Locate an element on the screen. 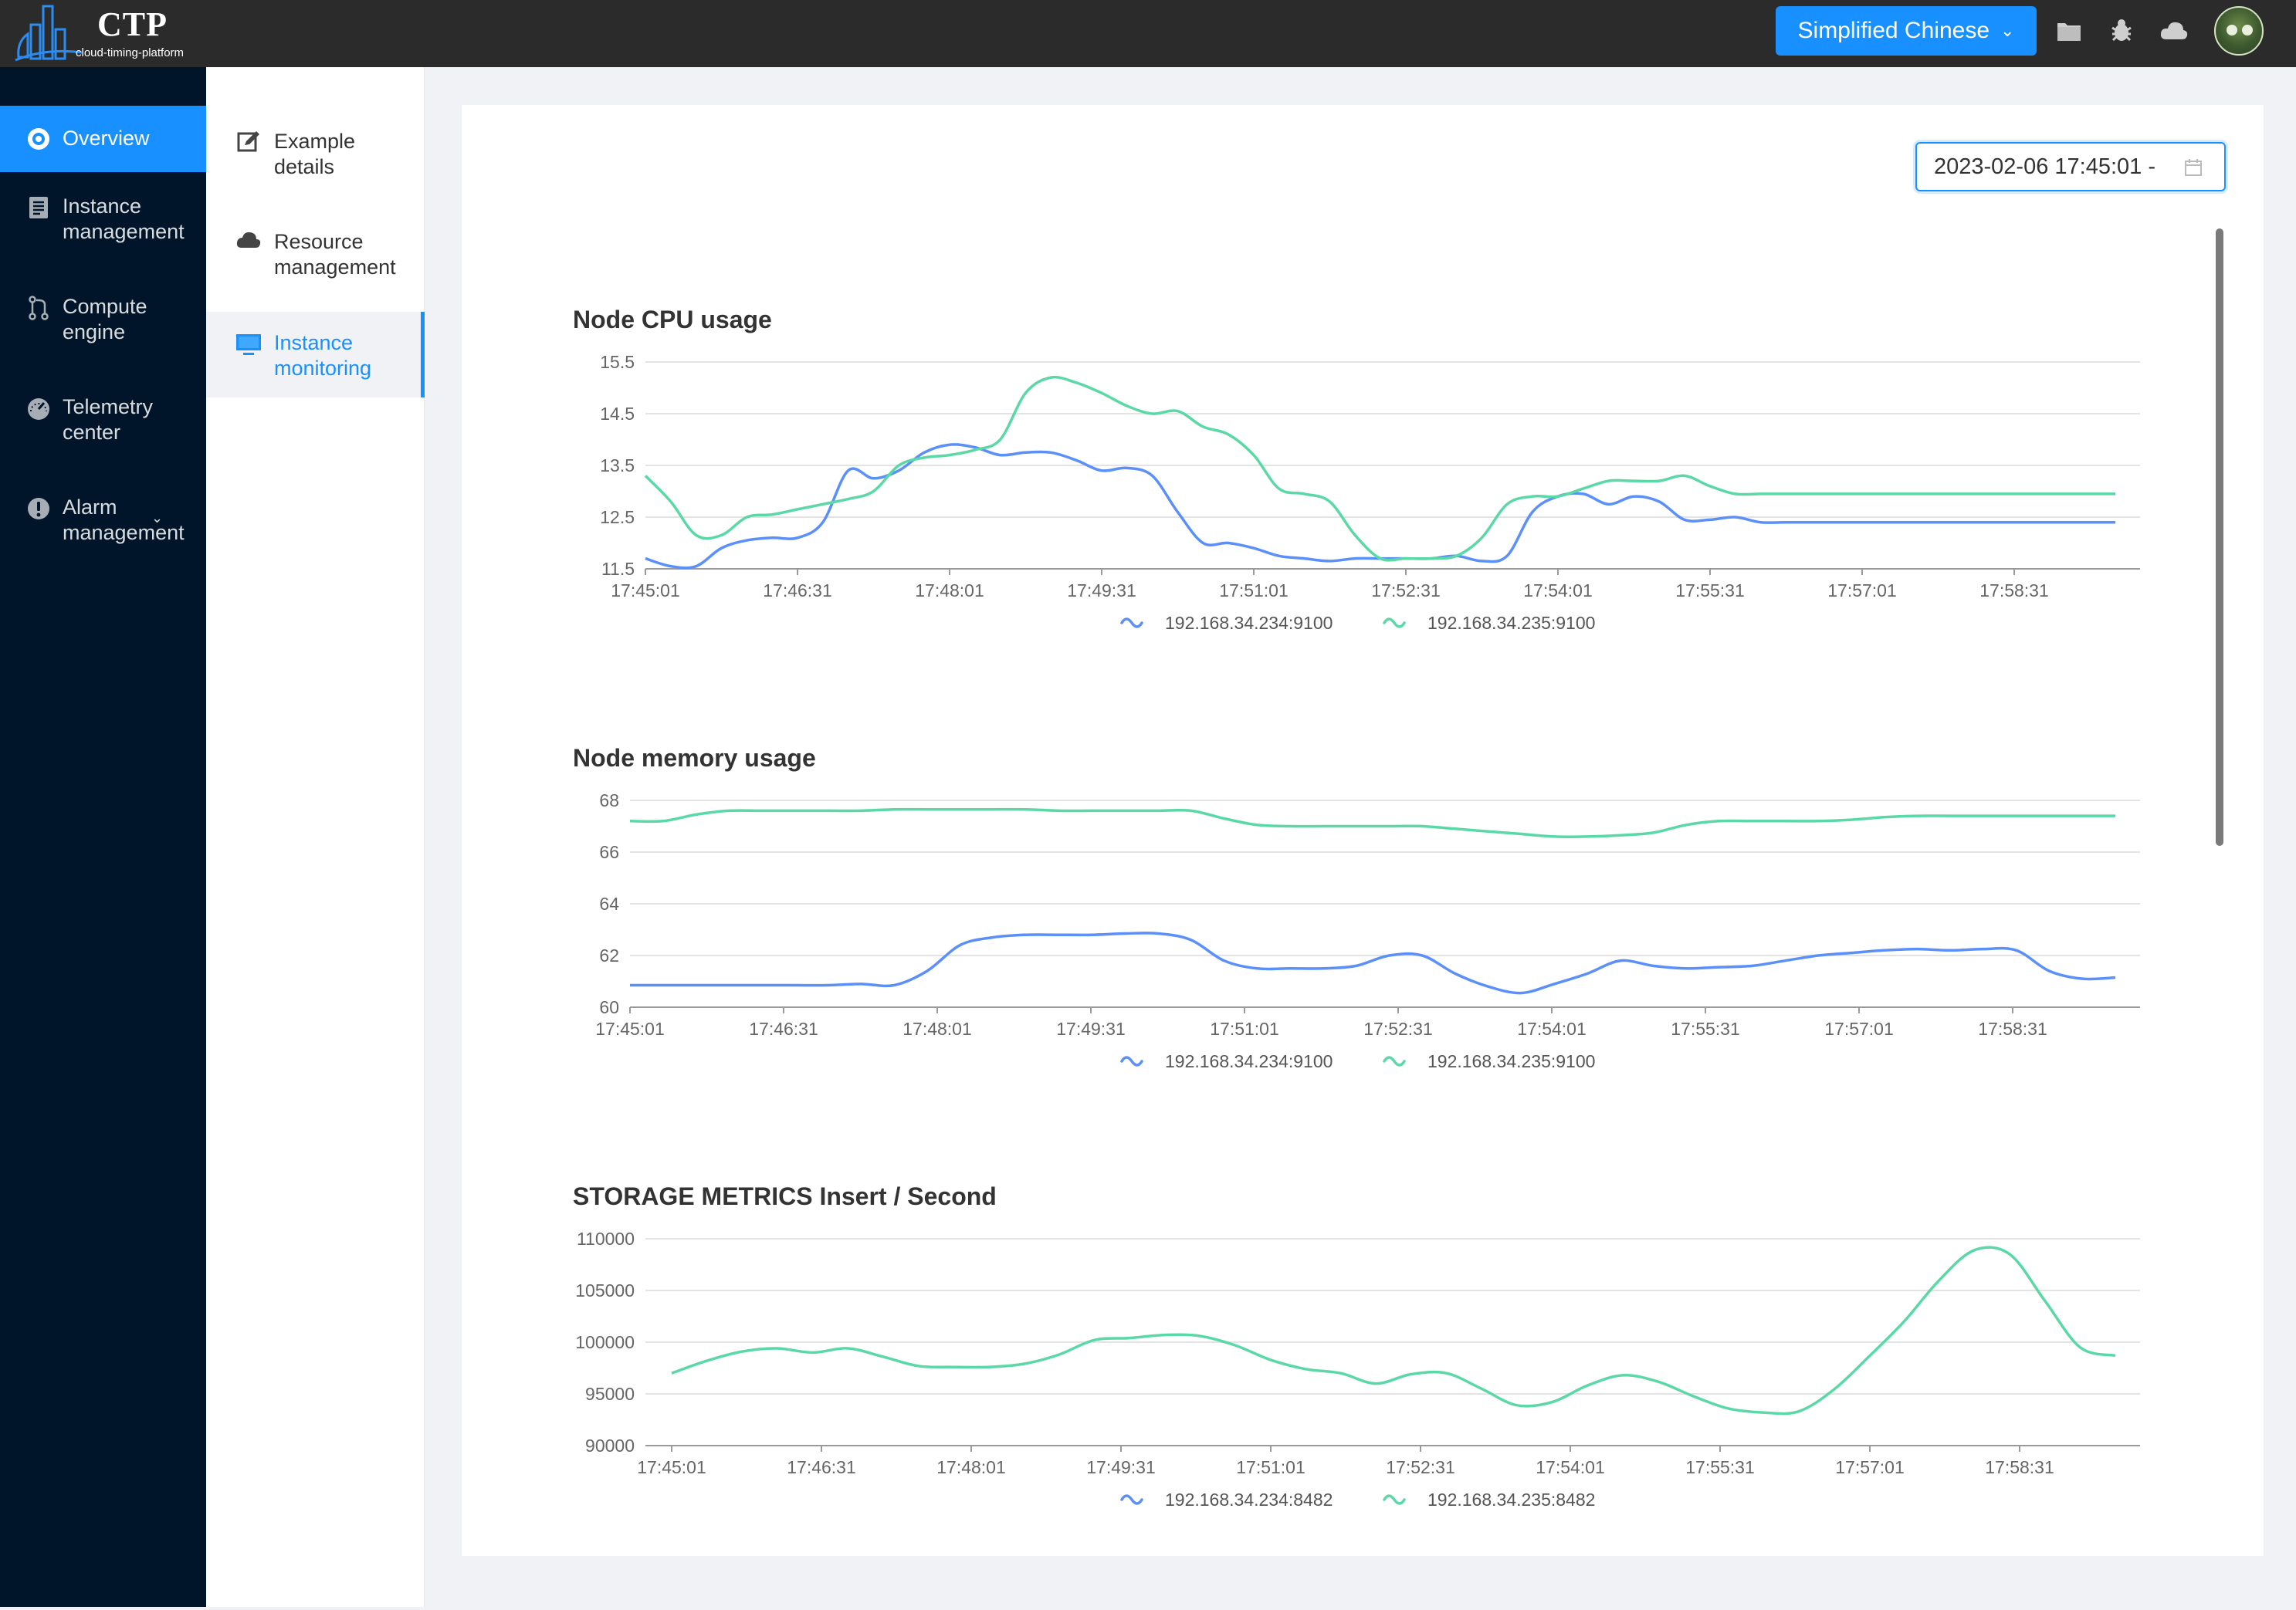 This screenshot has height=1610, width=2296. language-select-button: Simplified Chinese ⌄ is located at coordinates (1907, 31).